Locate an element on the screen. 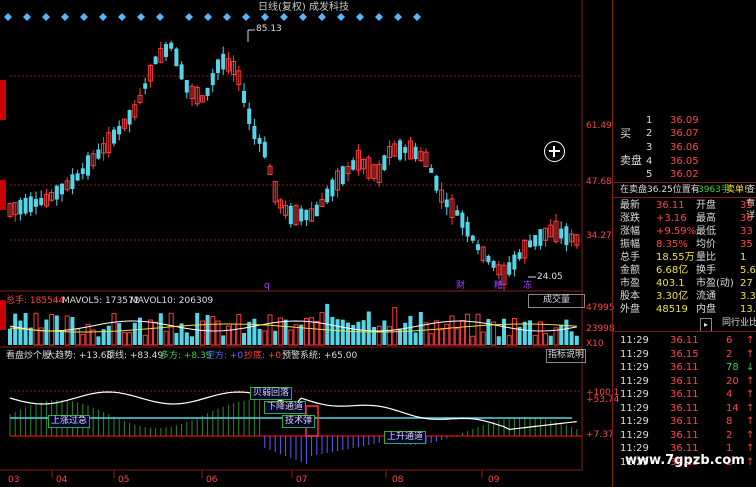 Image resolution: width=756 pixels, height=487 pixels. date-tick-05: 05 is located at coordinates (124, 480).